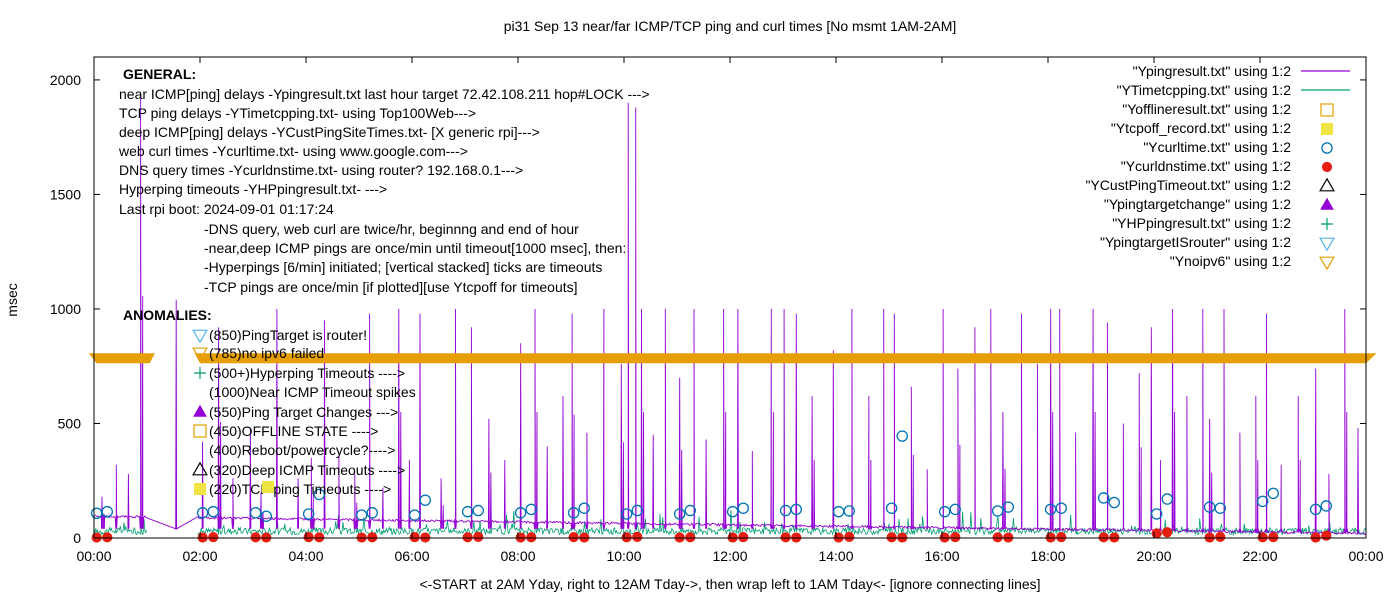 This screenshot has width=1400, height=600. I want to click on legend-label: "Ycurltime.txt" using 1:2, so click(1217, 147).